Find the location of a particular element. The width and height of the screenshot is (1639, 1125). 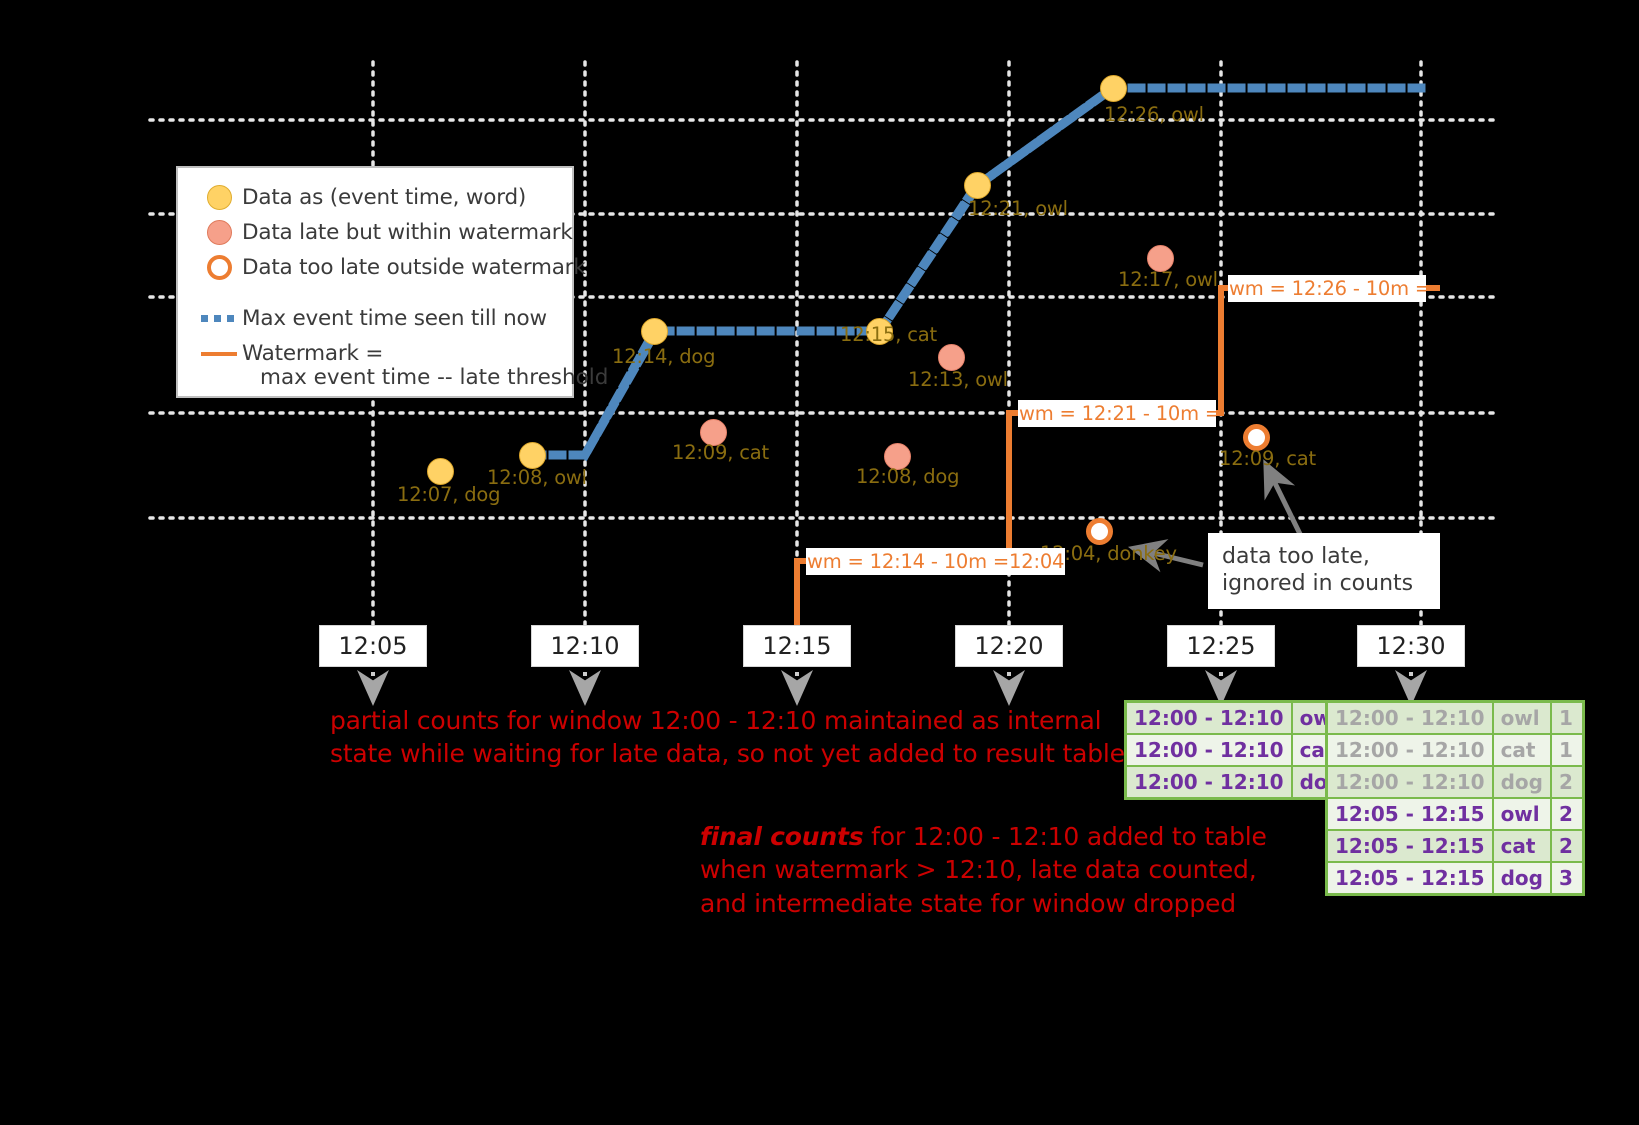

orange-solid-line-icon is located at coordinates (219, 353).